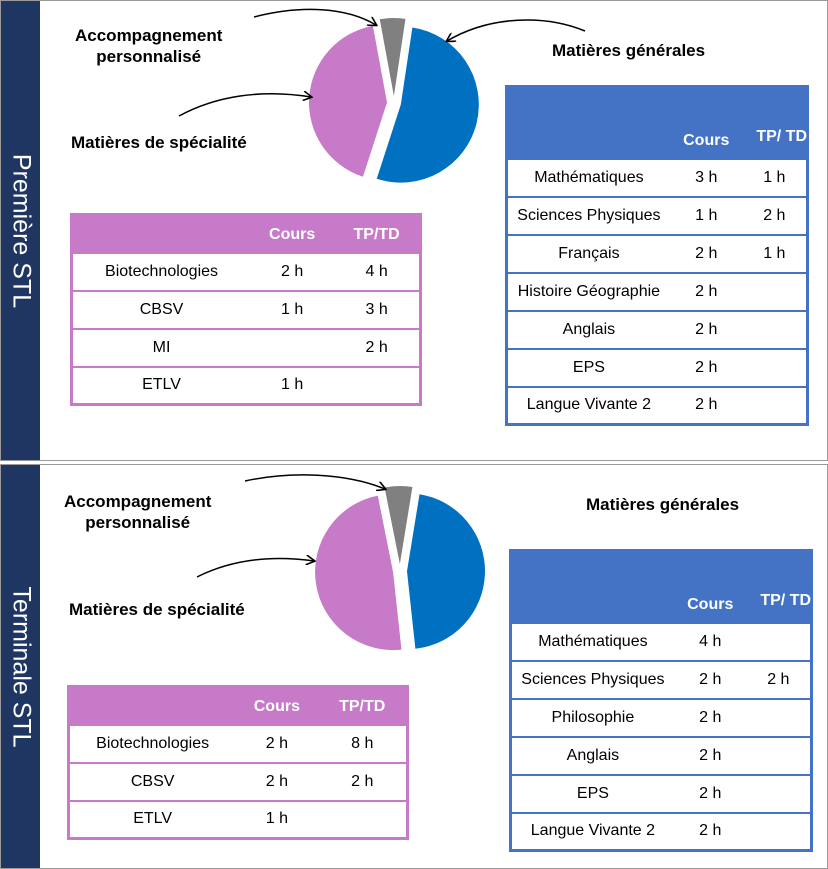  I want to click on premiere-generales-label: Matières générales, so click(629, 50).